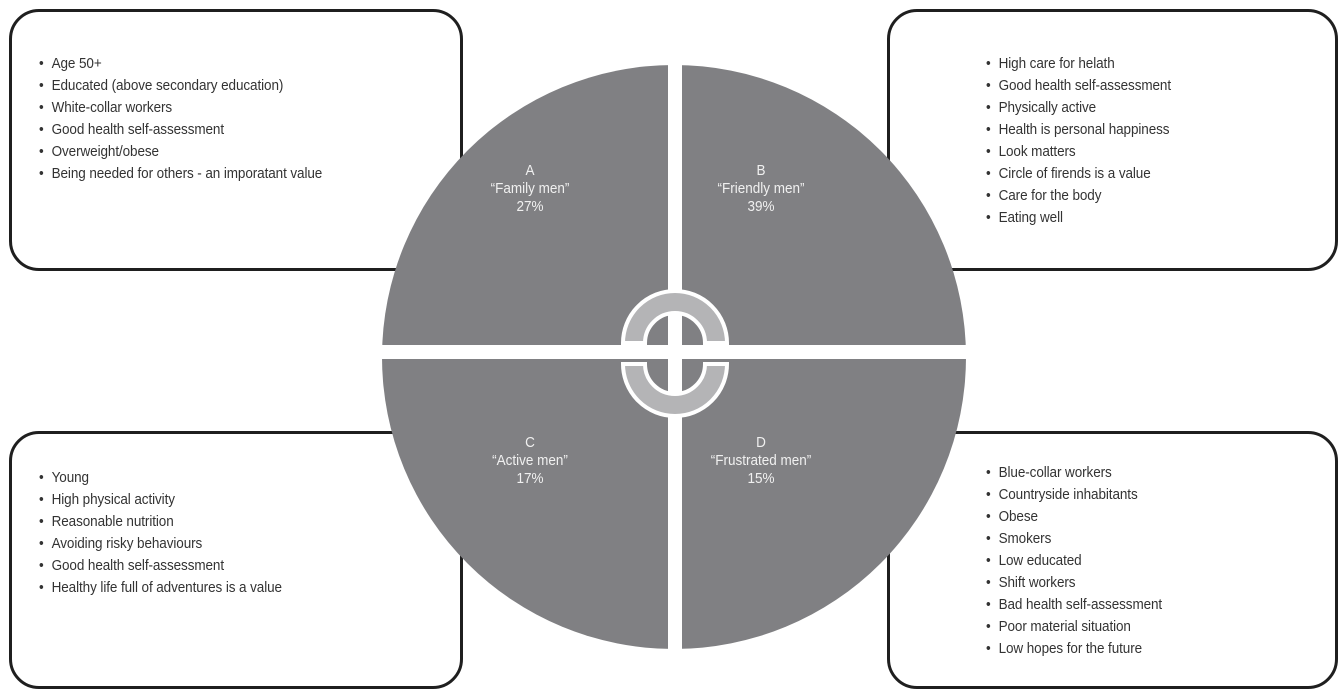 This screenshot has height=689, width=1343. I want to click on trait-item: Smokers, so click(1074, 539).